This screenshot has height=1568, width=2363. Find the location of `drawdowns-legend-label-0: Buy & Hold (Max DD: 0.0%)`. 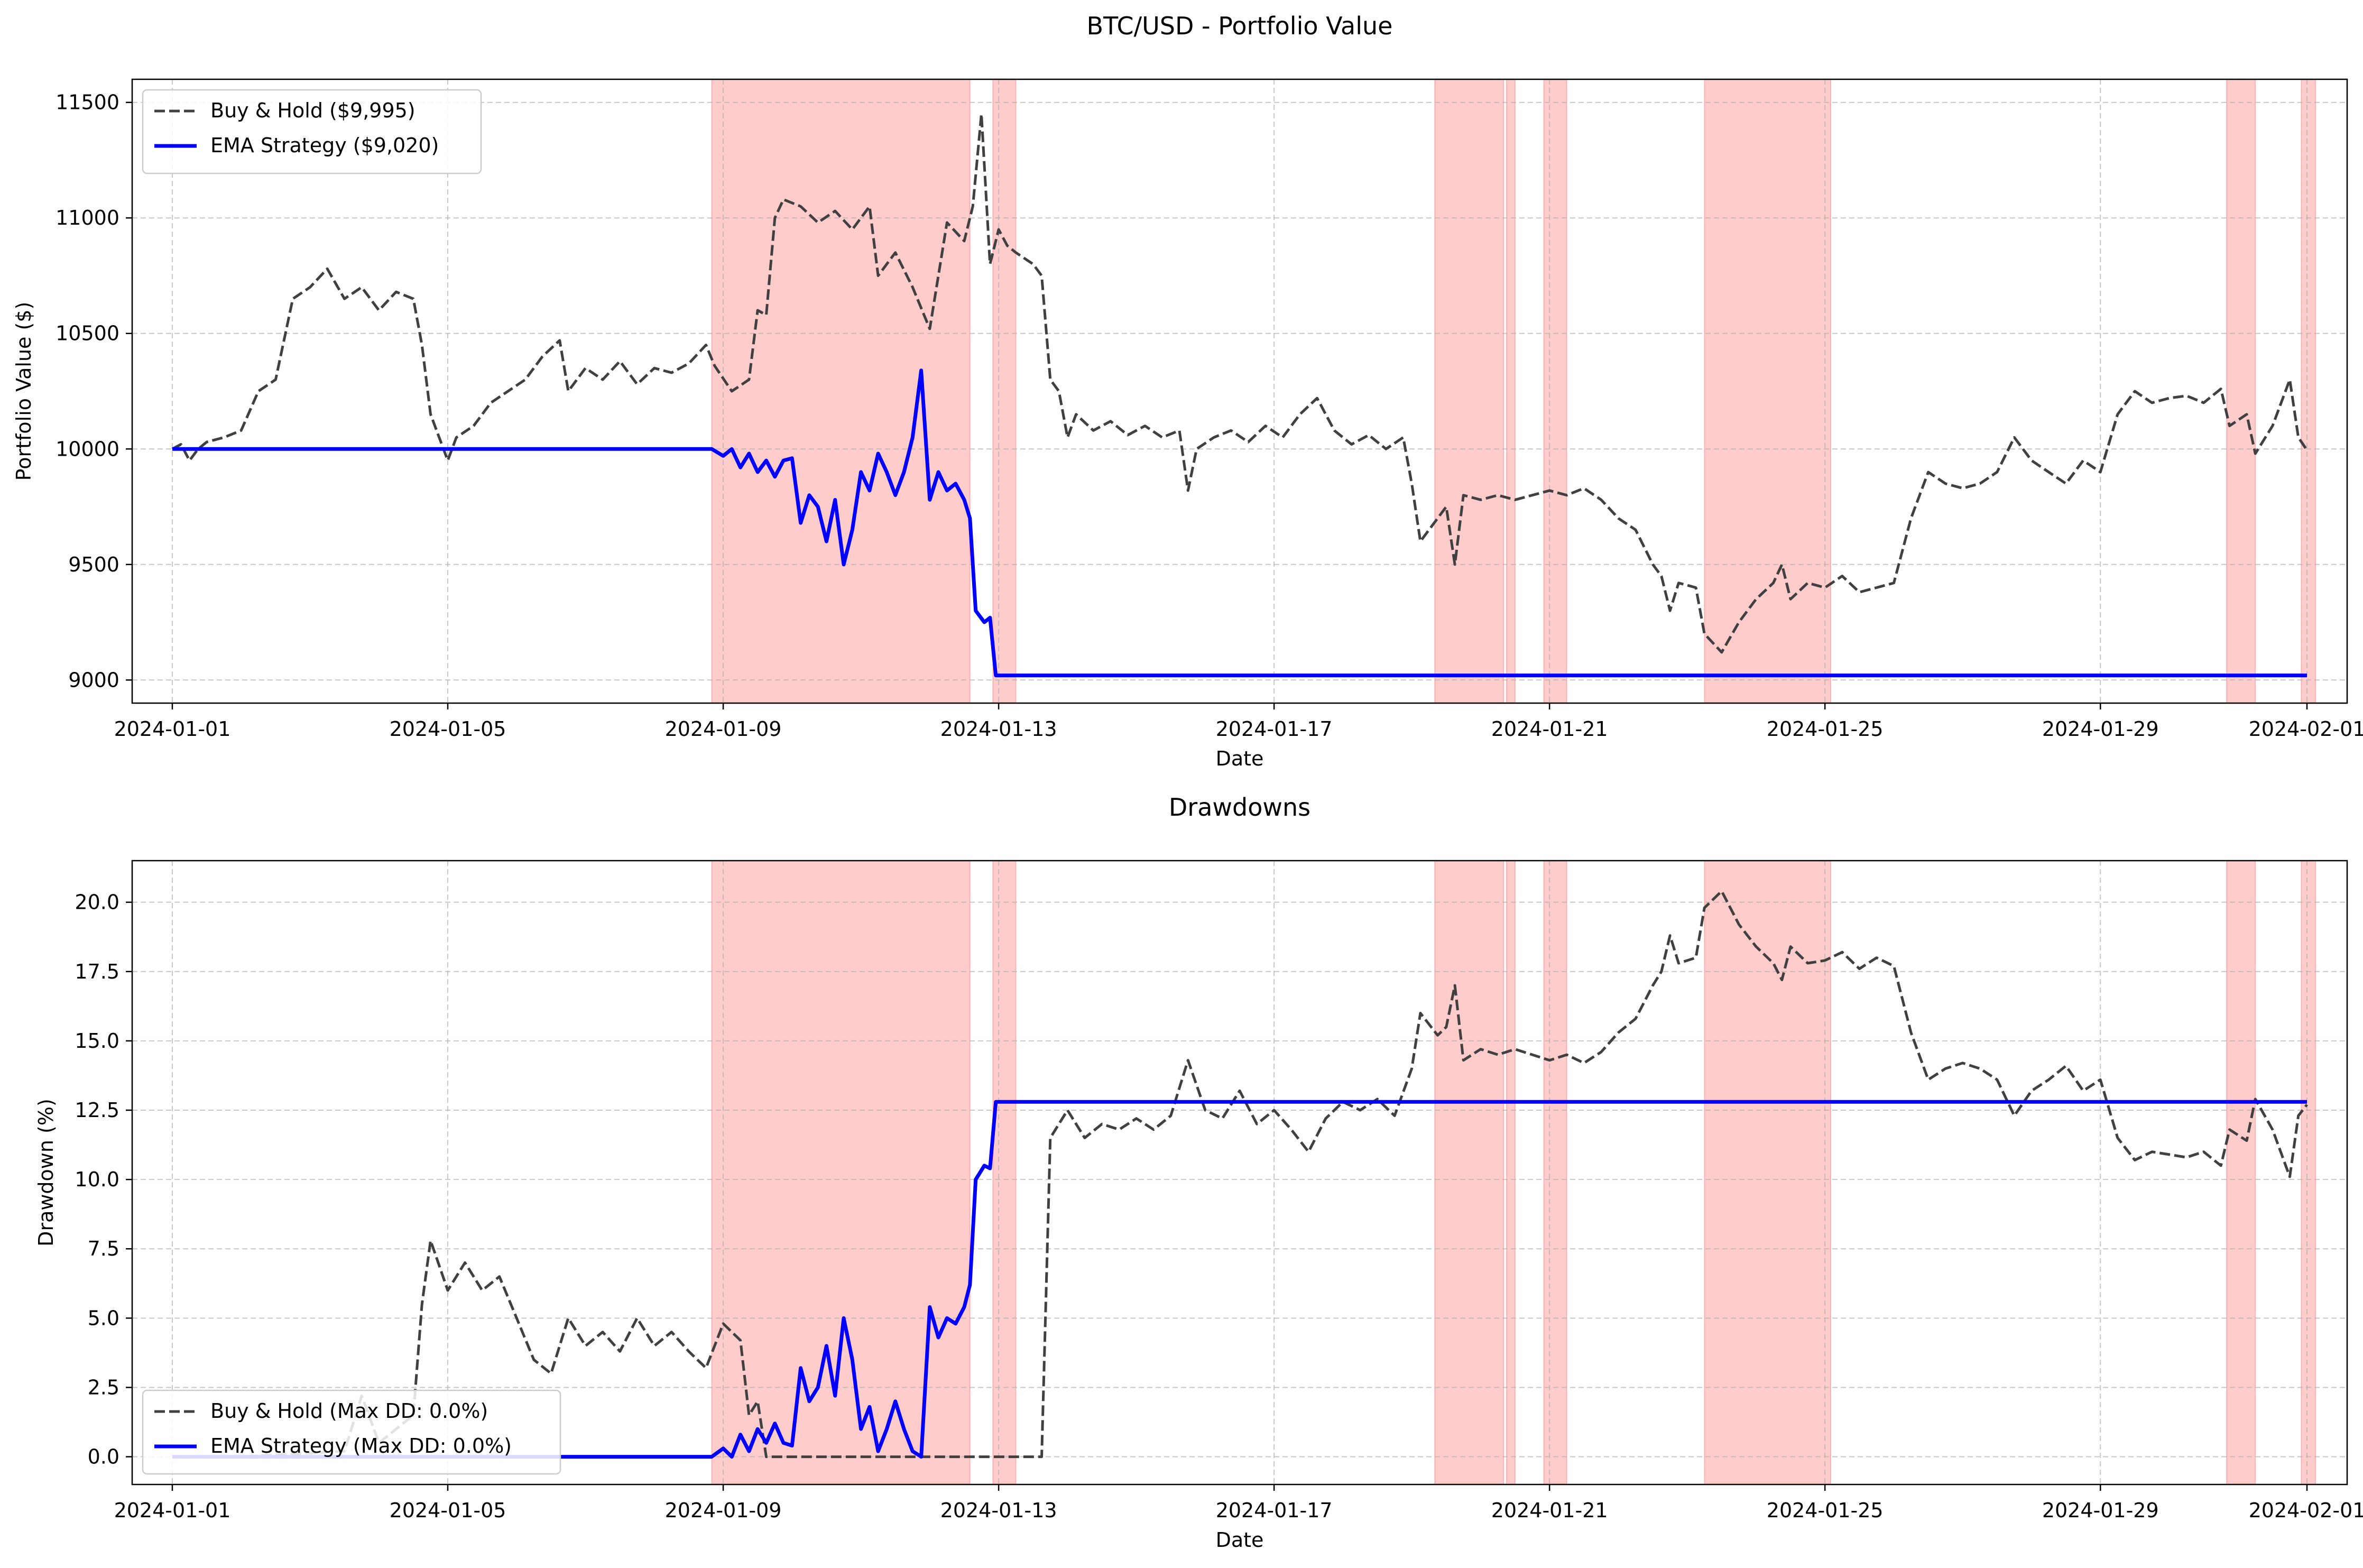

drawdowns-legend-label-0: Buy & Hold (Max DD: 0.0%) is located at coordinates (349, 1411).